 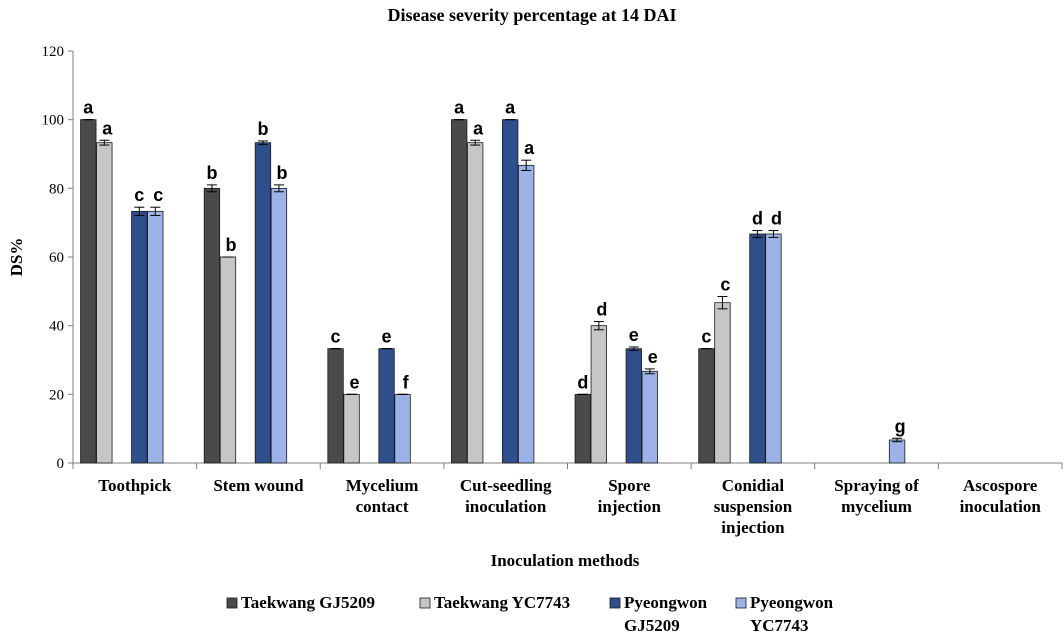 I want to click on x-tick-label-line: Cut-seedling, so click(x=506, y=485).